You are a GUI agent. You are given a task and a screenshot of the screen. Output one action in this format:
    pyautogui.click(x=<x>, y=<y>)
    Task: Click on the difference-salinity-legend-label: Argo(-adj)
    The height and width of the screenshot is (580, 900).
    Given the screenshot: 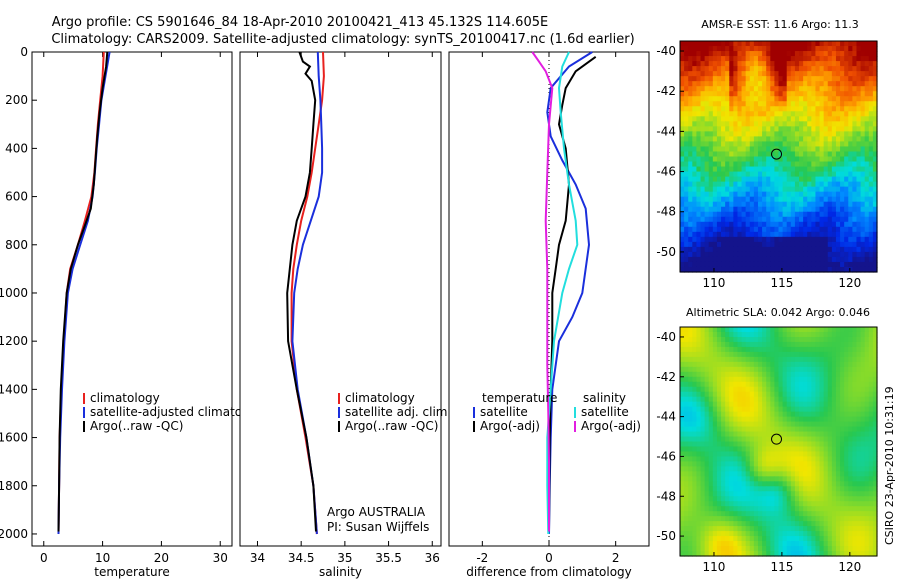 What is the action you would take?
    pyautogui.click(x=611, y=426)
    